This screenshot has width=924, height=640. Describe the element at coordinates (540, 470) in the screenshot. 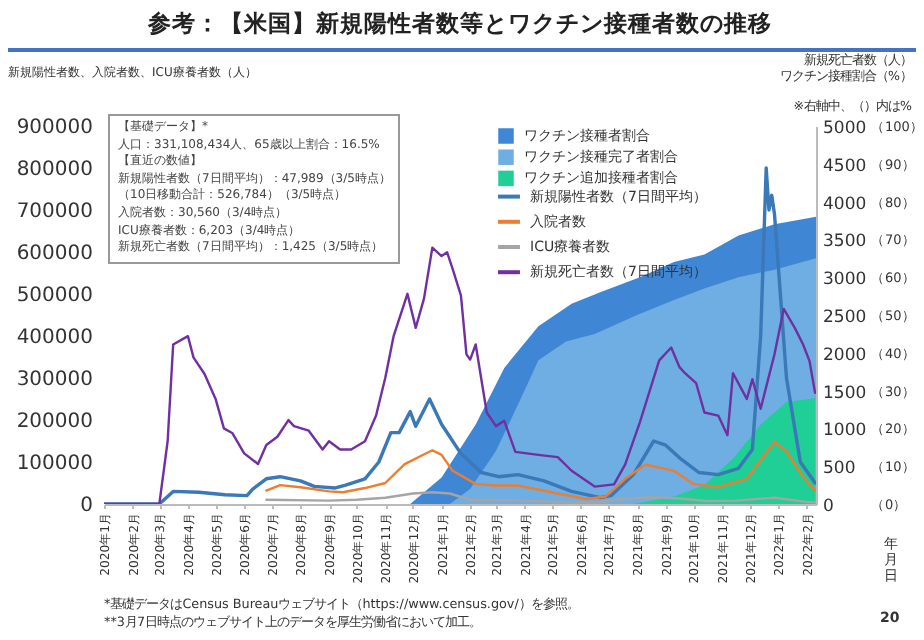

I see `line-series` at that location.